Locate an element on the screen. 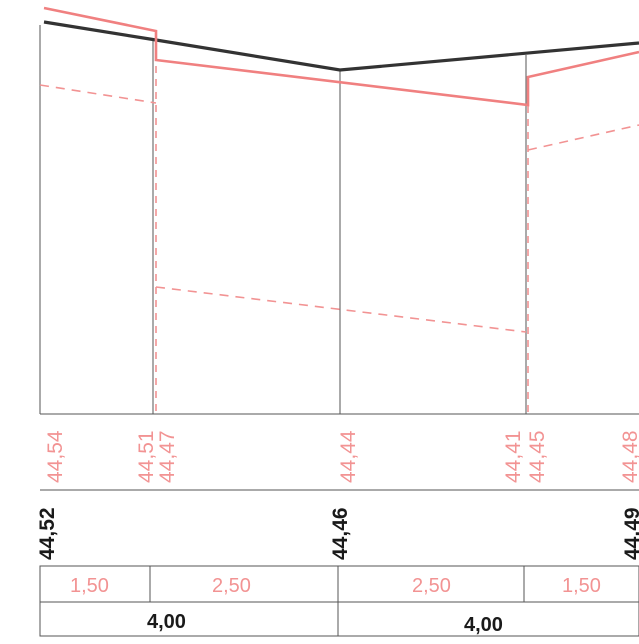 The height and width of the screenshot is (644, 639). proposed-subbase-line is located at coordinates (98, 94).